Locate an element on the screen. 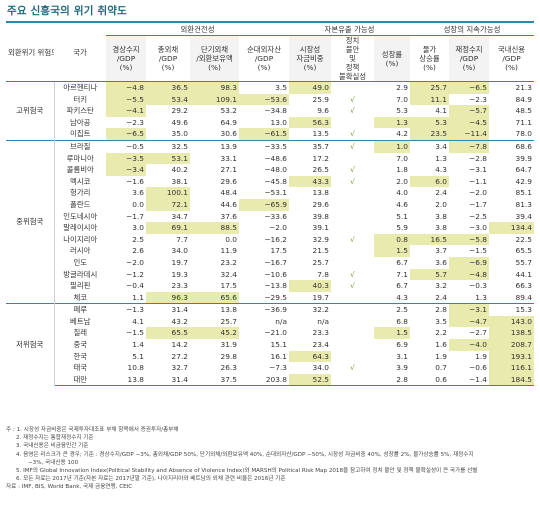  table-cell: −33.6 is located at coordinates (275, 216).